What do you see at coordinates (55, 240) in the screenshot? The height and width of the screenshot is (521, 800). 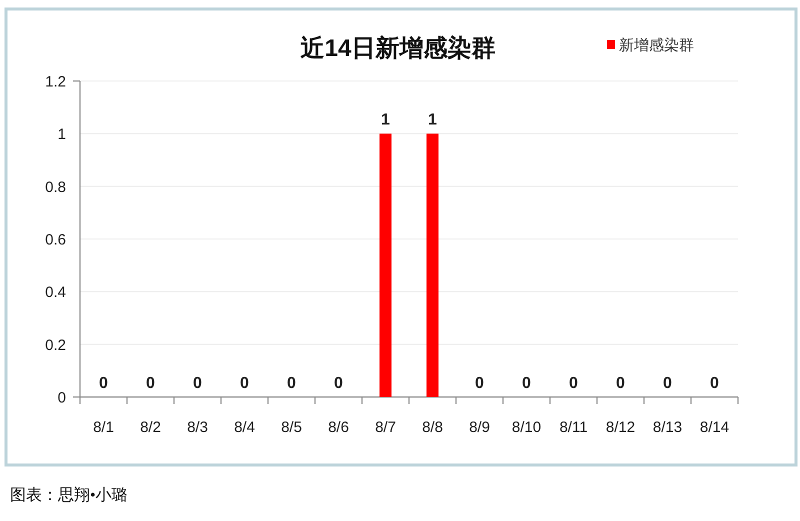 I see `y-tick-label: 0.6` at bounding box center [55, 240].